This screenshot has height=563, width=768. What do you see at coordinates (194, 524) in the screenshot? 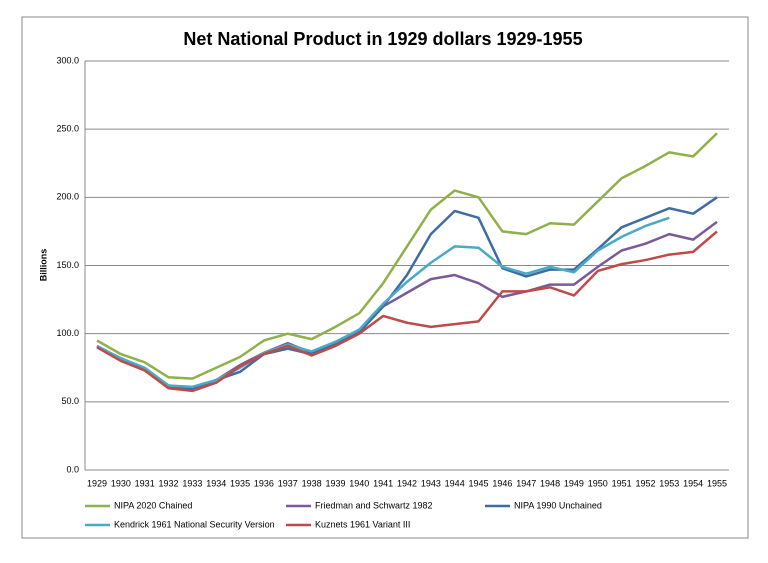
I see `legend-label: Kendrick 1961 National Security Version` at bounding box center [194, 524].